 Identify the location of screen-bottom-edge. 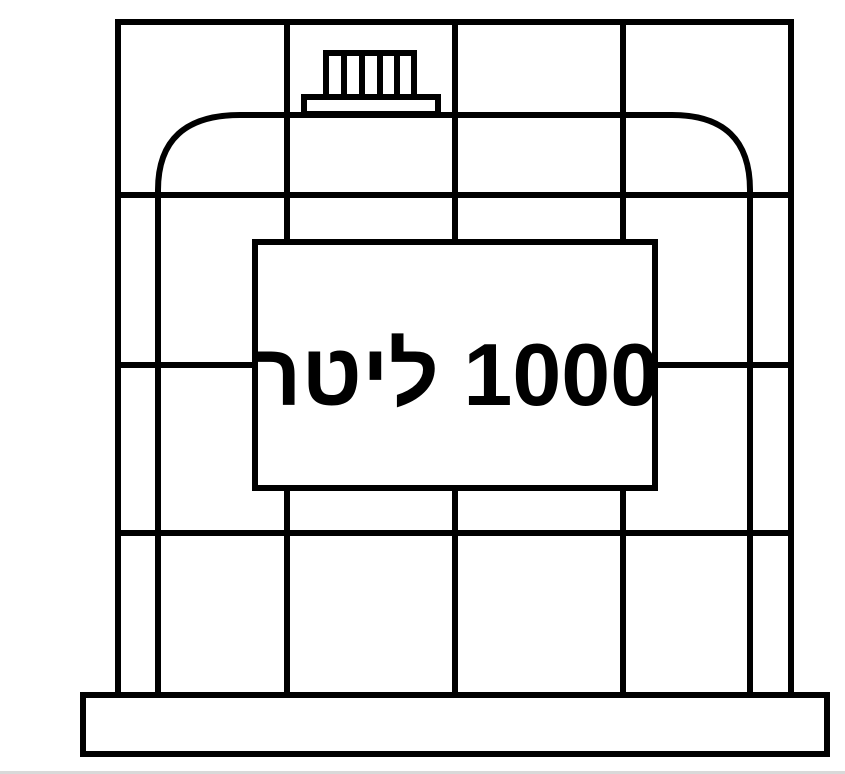
(422, 772).